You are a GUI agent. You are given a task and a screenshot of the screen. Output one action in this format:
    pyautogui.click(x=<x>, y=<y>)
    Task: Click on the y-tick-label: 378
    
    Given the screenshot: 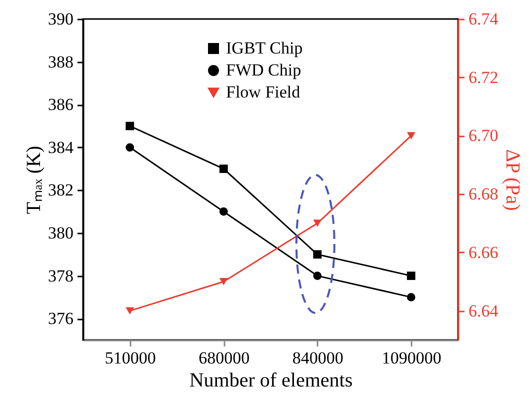 What is the action you would take?
    pyautogui.click(x=61, y=276)
    